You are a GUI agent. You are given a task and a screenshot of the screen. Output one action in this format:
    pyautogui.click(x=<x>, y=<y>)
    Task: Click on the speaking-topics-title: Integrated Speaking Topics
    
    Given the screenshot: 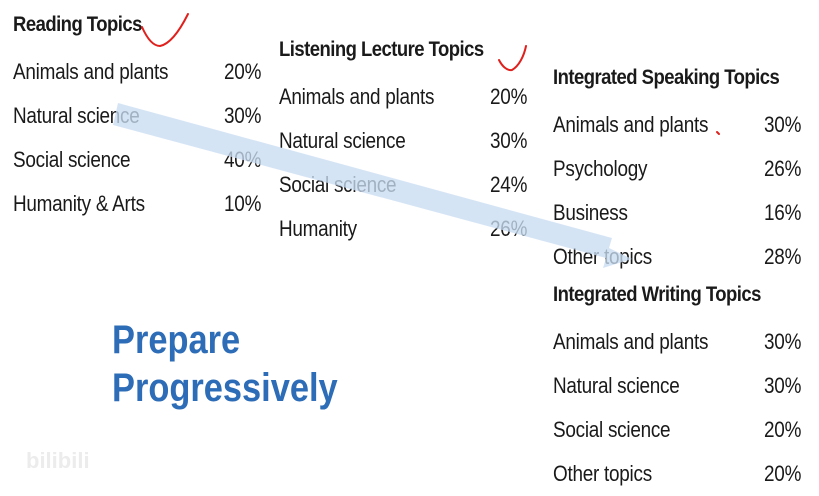 What is the action you would take?
    pyautogui.click(x=666, y=77)
    